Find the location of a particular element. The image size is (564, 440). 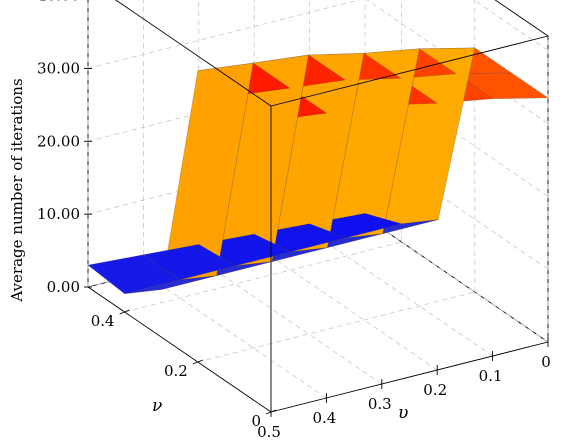

y-tick-label: 0.2 is located at coordinates (435, 390).